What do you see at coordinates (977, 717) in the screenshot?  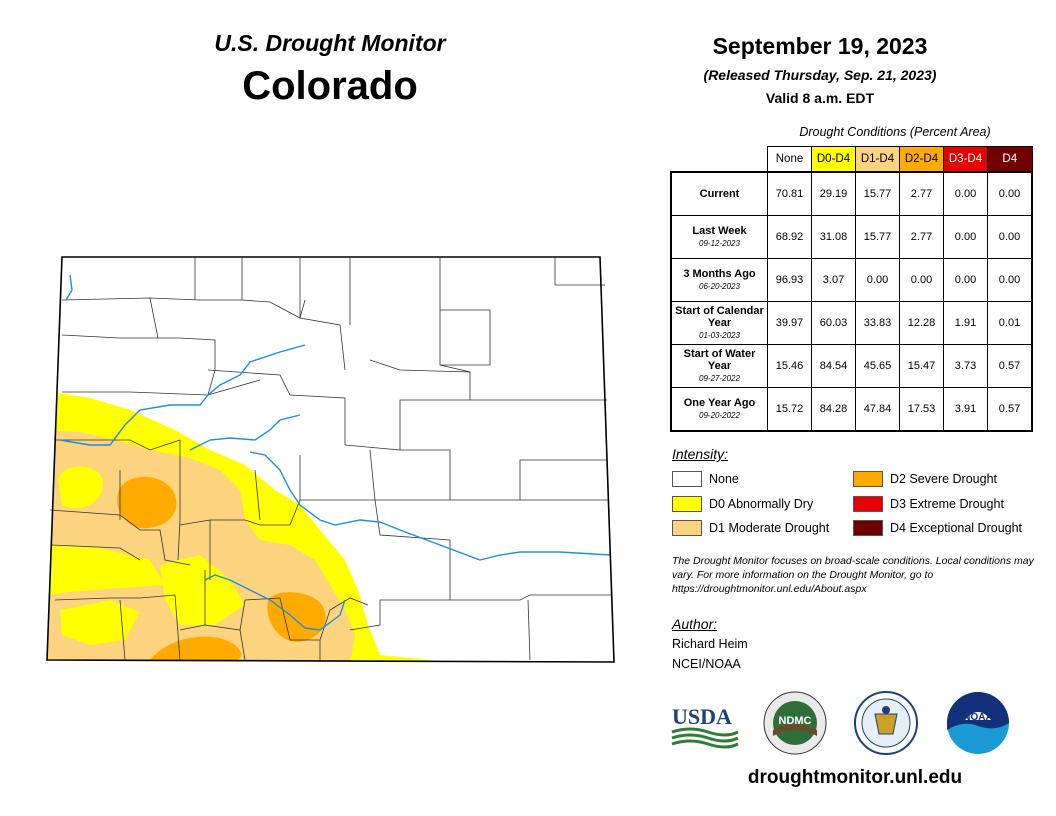 I see `noaa-logo-text: NOAA` at bounding box center [977, 717].